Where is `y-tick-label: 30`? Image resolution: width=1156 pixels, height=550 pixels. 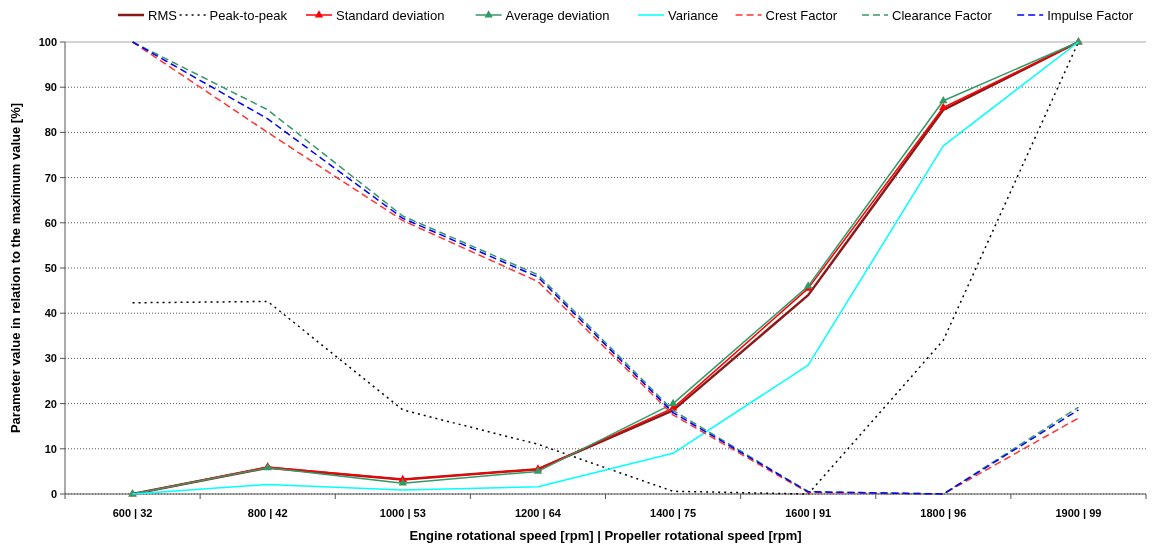 y-tick-label: 30 is located at coordinates (50, 358).